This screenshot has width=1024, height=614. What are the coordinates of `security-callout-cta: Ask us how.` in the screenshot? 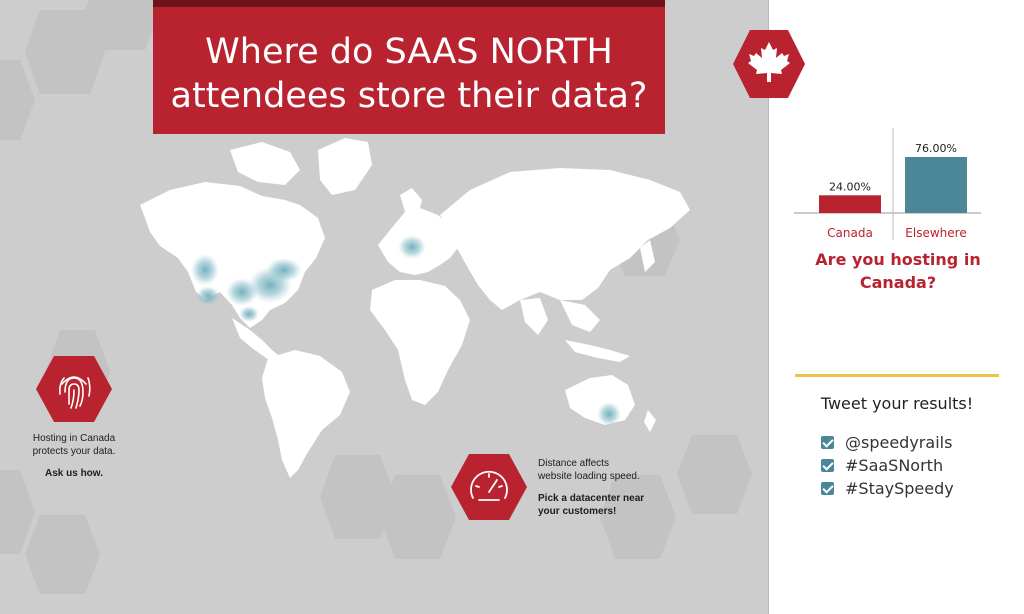 It's located at (74, 473).